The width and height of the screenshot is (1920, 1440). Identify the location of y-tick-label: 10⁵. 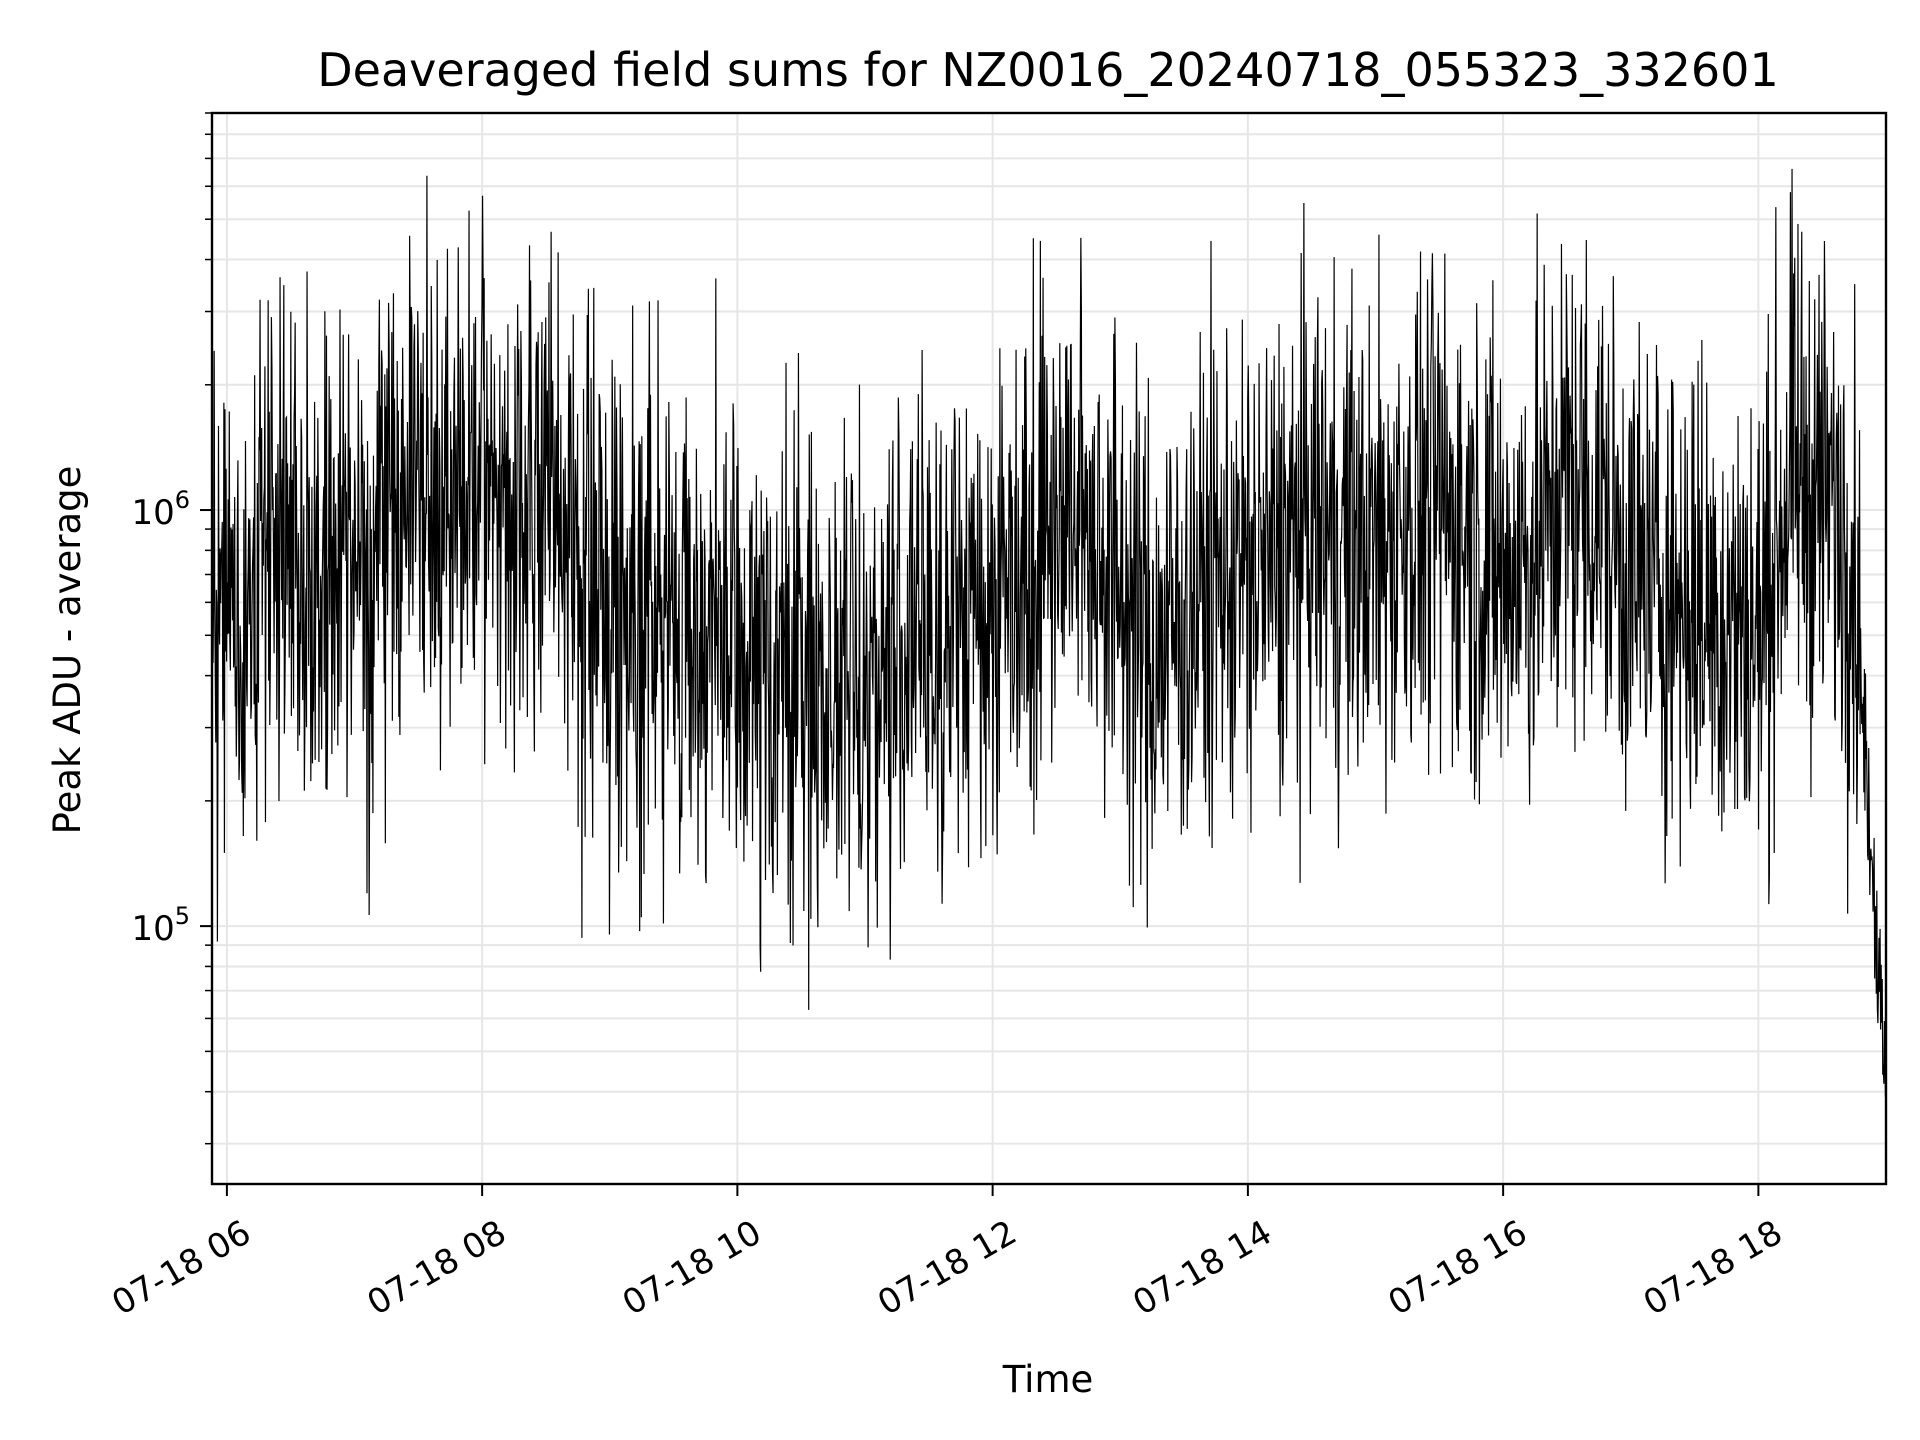
(160, 925).